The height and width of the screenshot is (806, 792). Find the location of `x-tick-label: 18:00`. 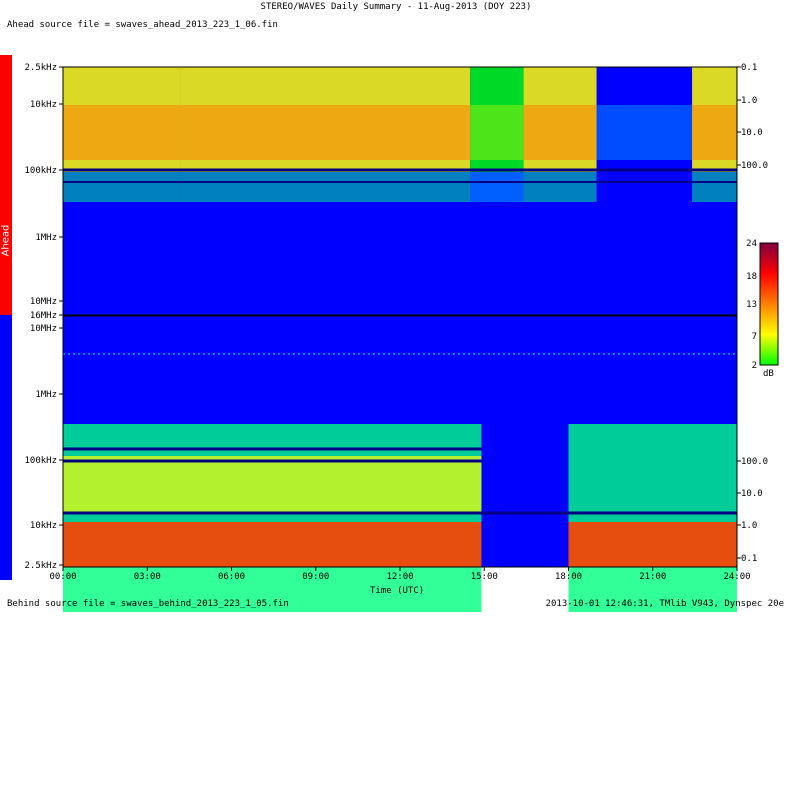

x-tick-label: 18:00 is located at coordinates (568, 577).